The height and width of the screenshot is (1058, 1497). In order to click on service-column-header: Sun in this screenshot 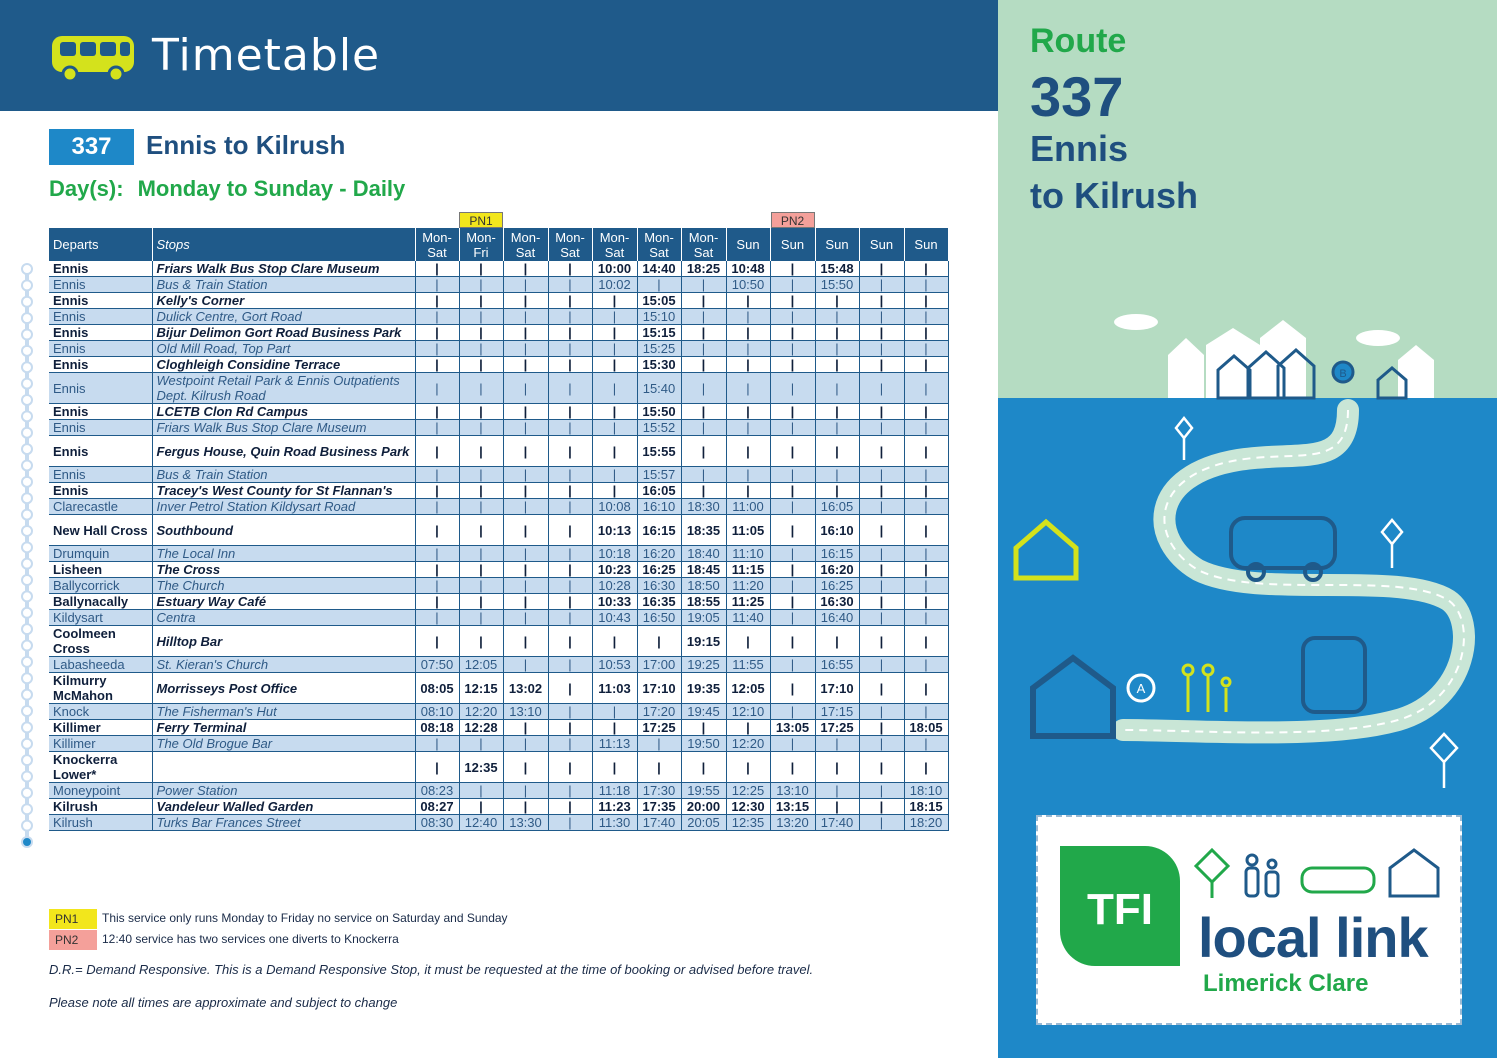, I will do `click(748, 244)`.